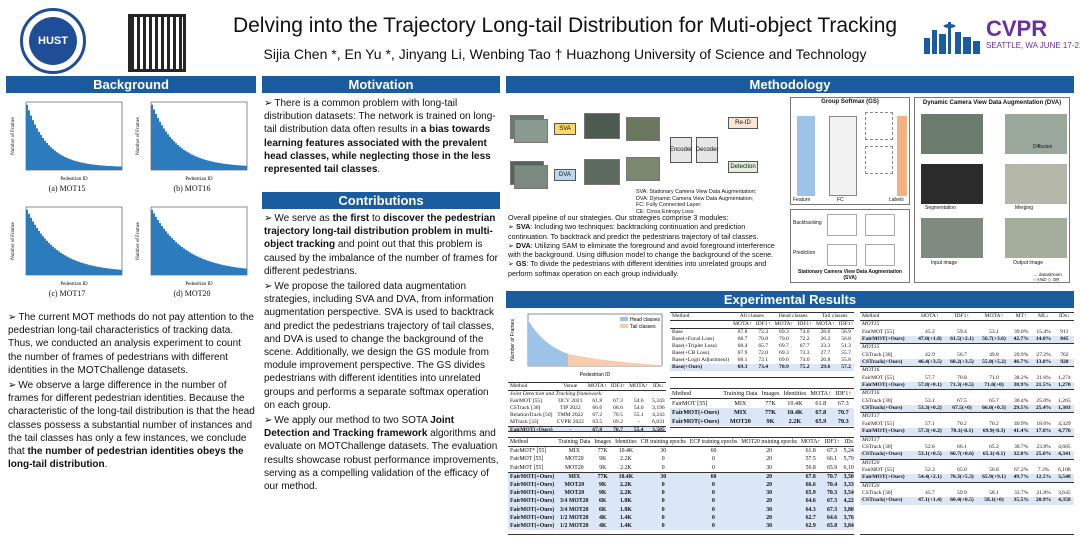  Describe the element at coordinates (570, 422) in the screenshot. I see `table-cell: CVPR 2022` at that location.